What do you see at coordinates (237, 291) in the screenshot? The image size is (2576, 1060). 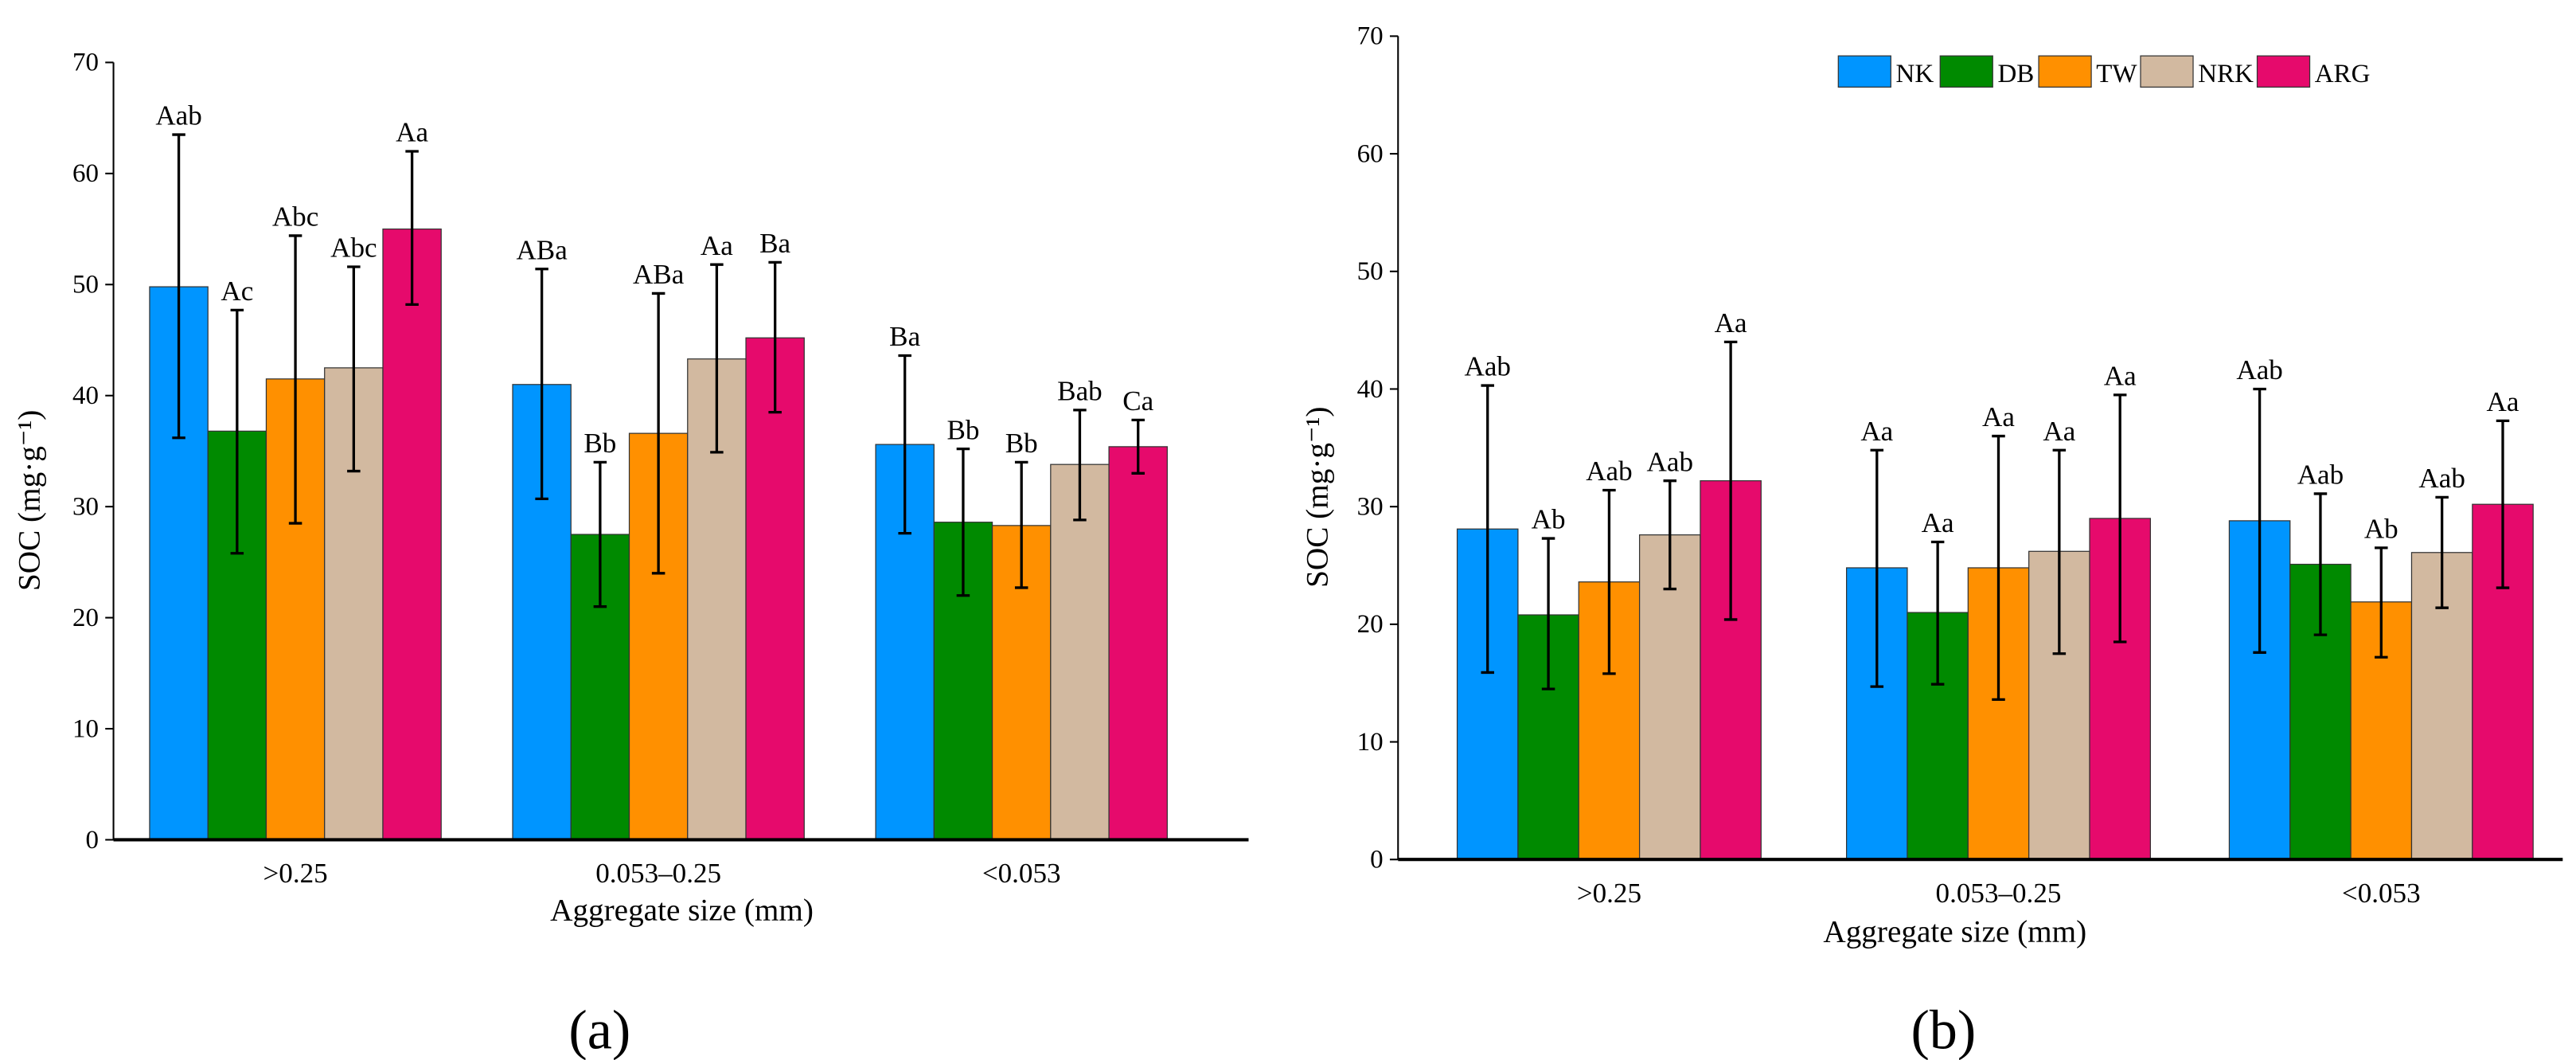 I see `significance-label: Ac` at bounding box center [237, 291].